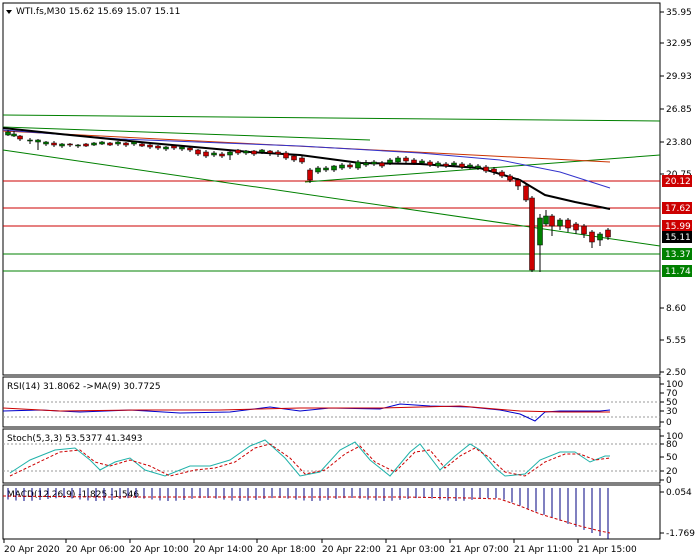 This screenshot has height=560, width=700. I want to click on axis-tick-label: 70, so click(672, 394).